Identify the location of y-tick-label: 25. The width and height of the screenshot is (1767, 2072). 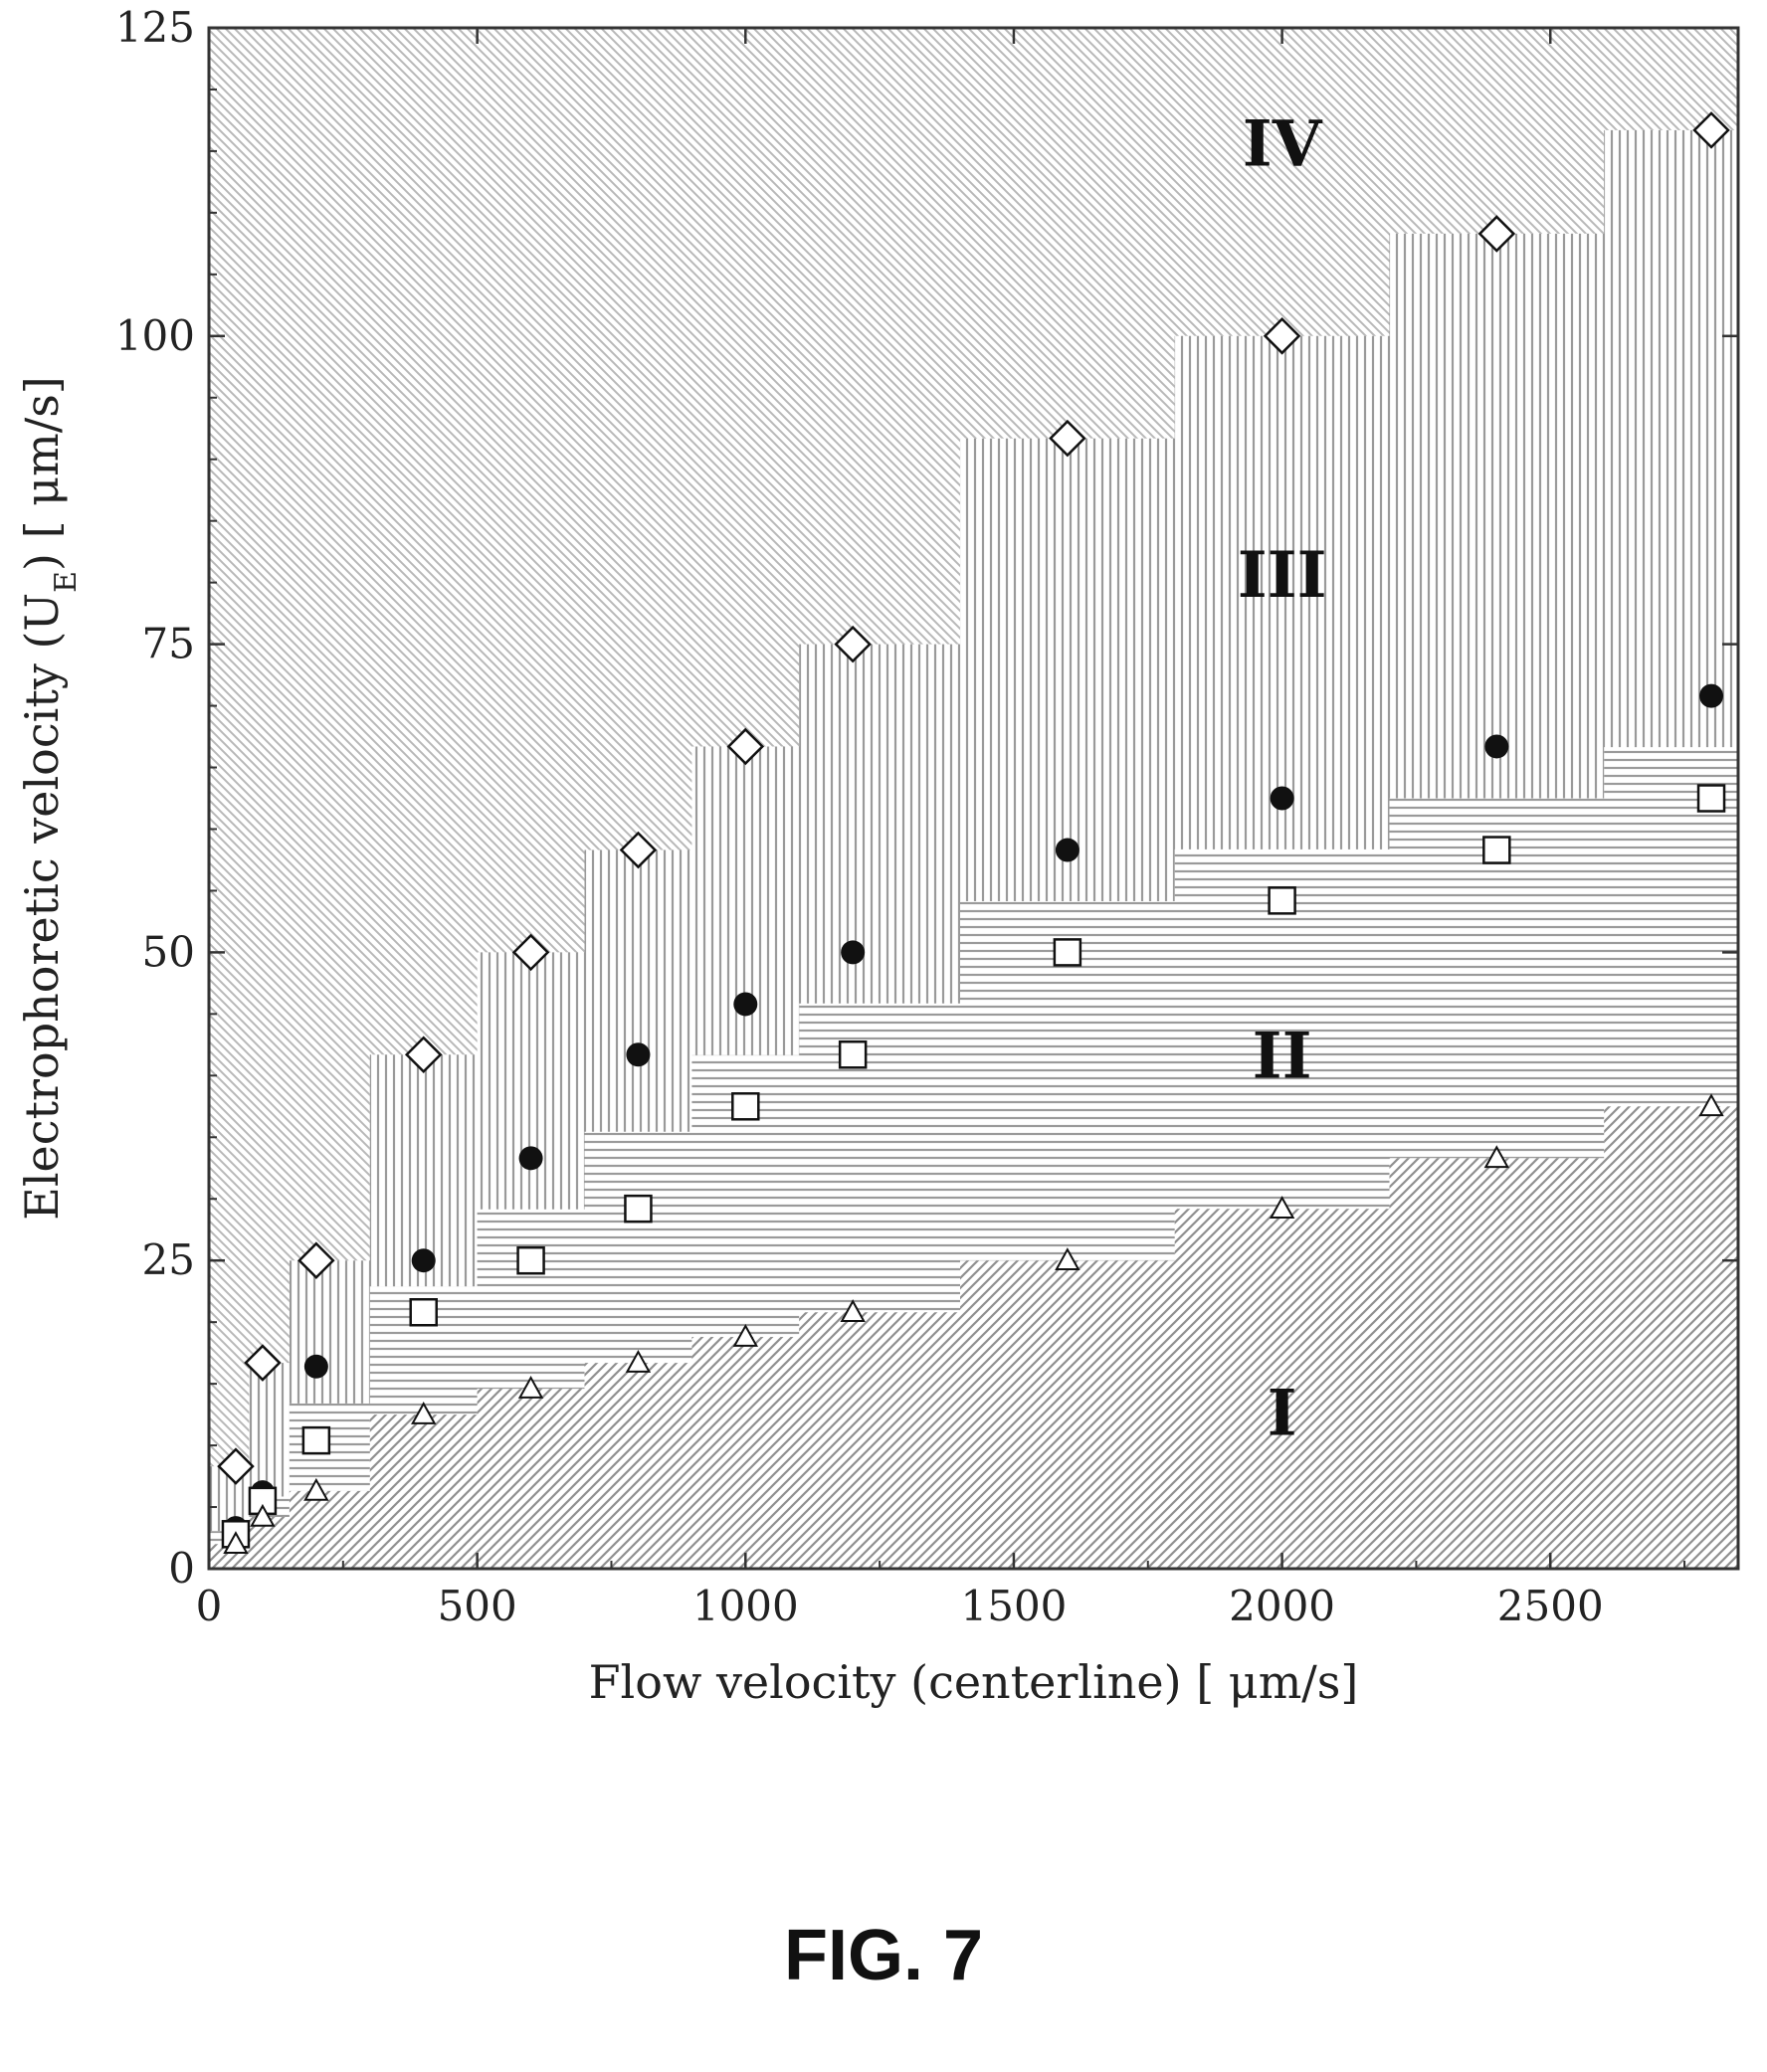
(168, 1259).